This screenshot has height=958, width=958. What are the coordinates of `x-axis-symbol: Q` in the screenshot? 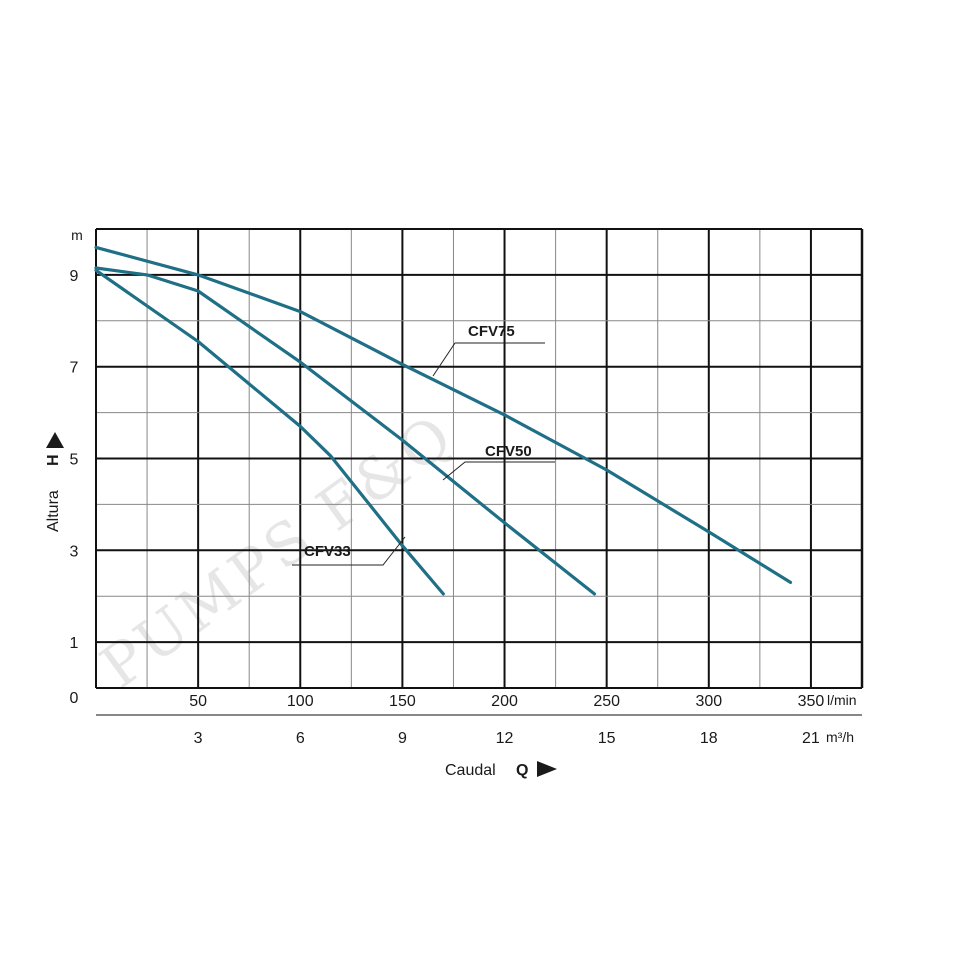 It's located at (522, 770).